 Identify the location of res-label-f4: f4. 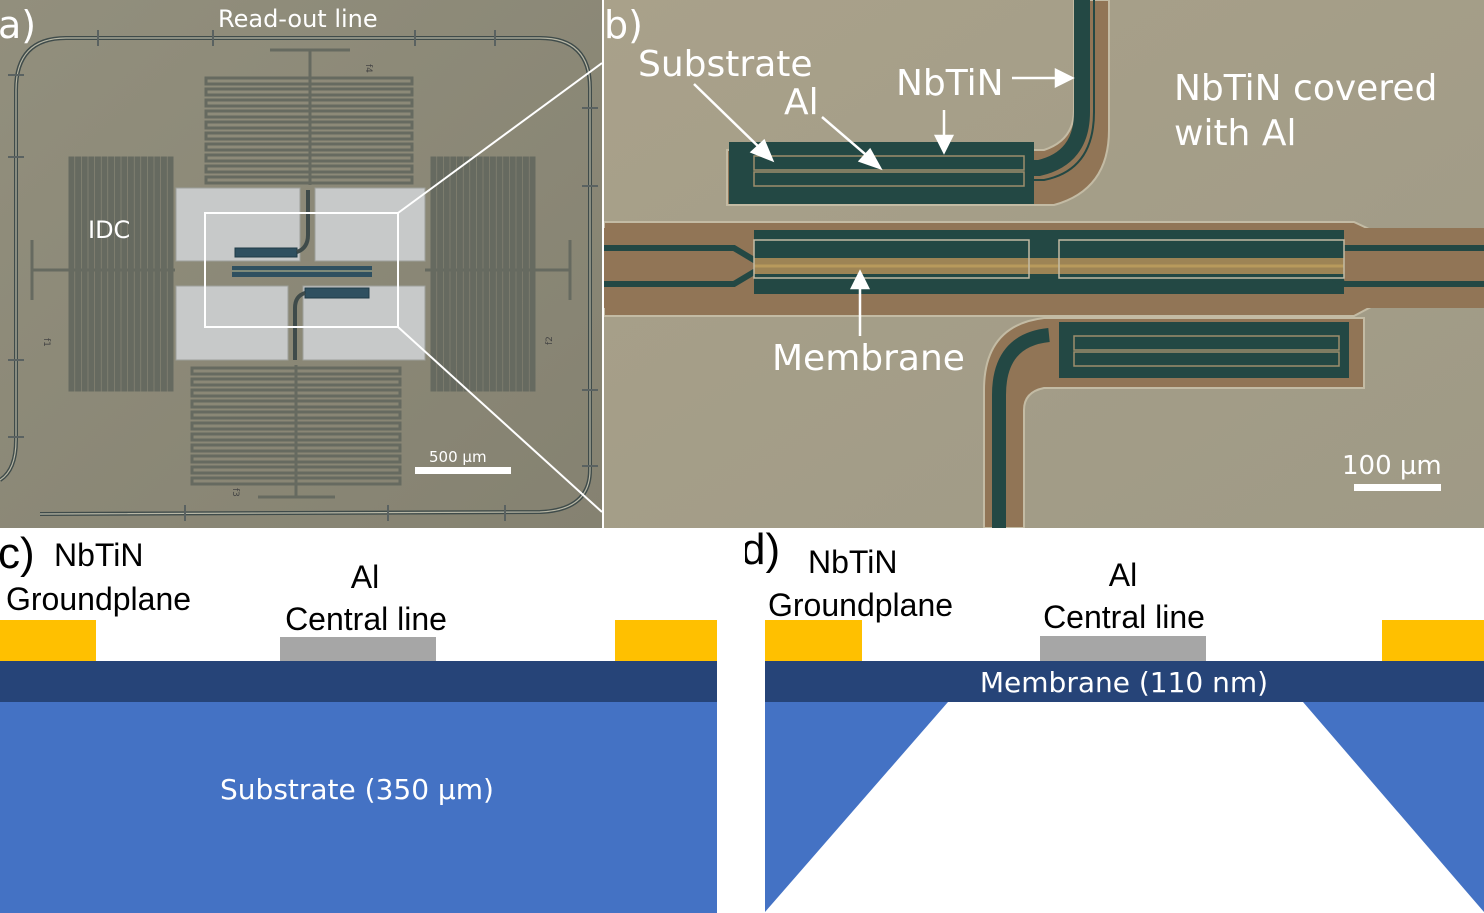
(368, 68).